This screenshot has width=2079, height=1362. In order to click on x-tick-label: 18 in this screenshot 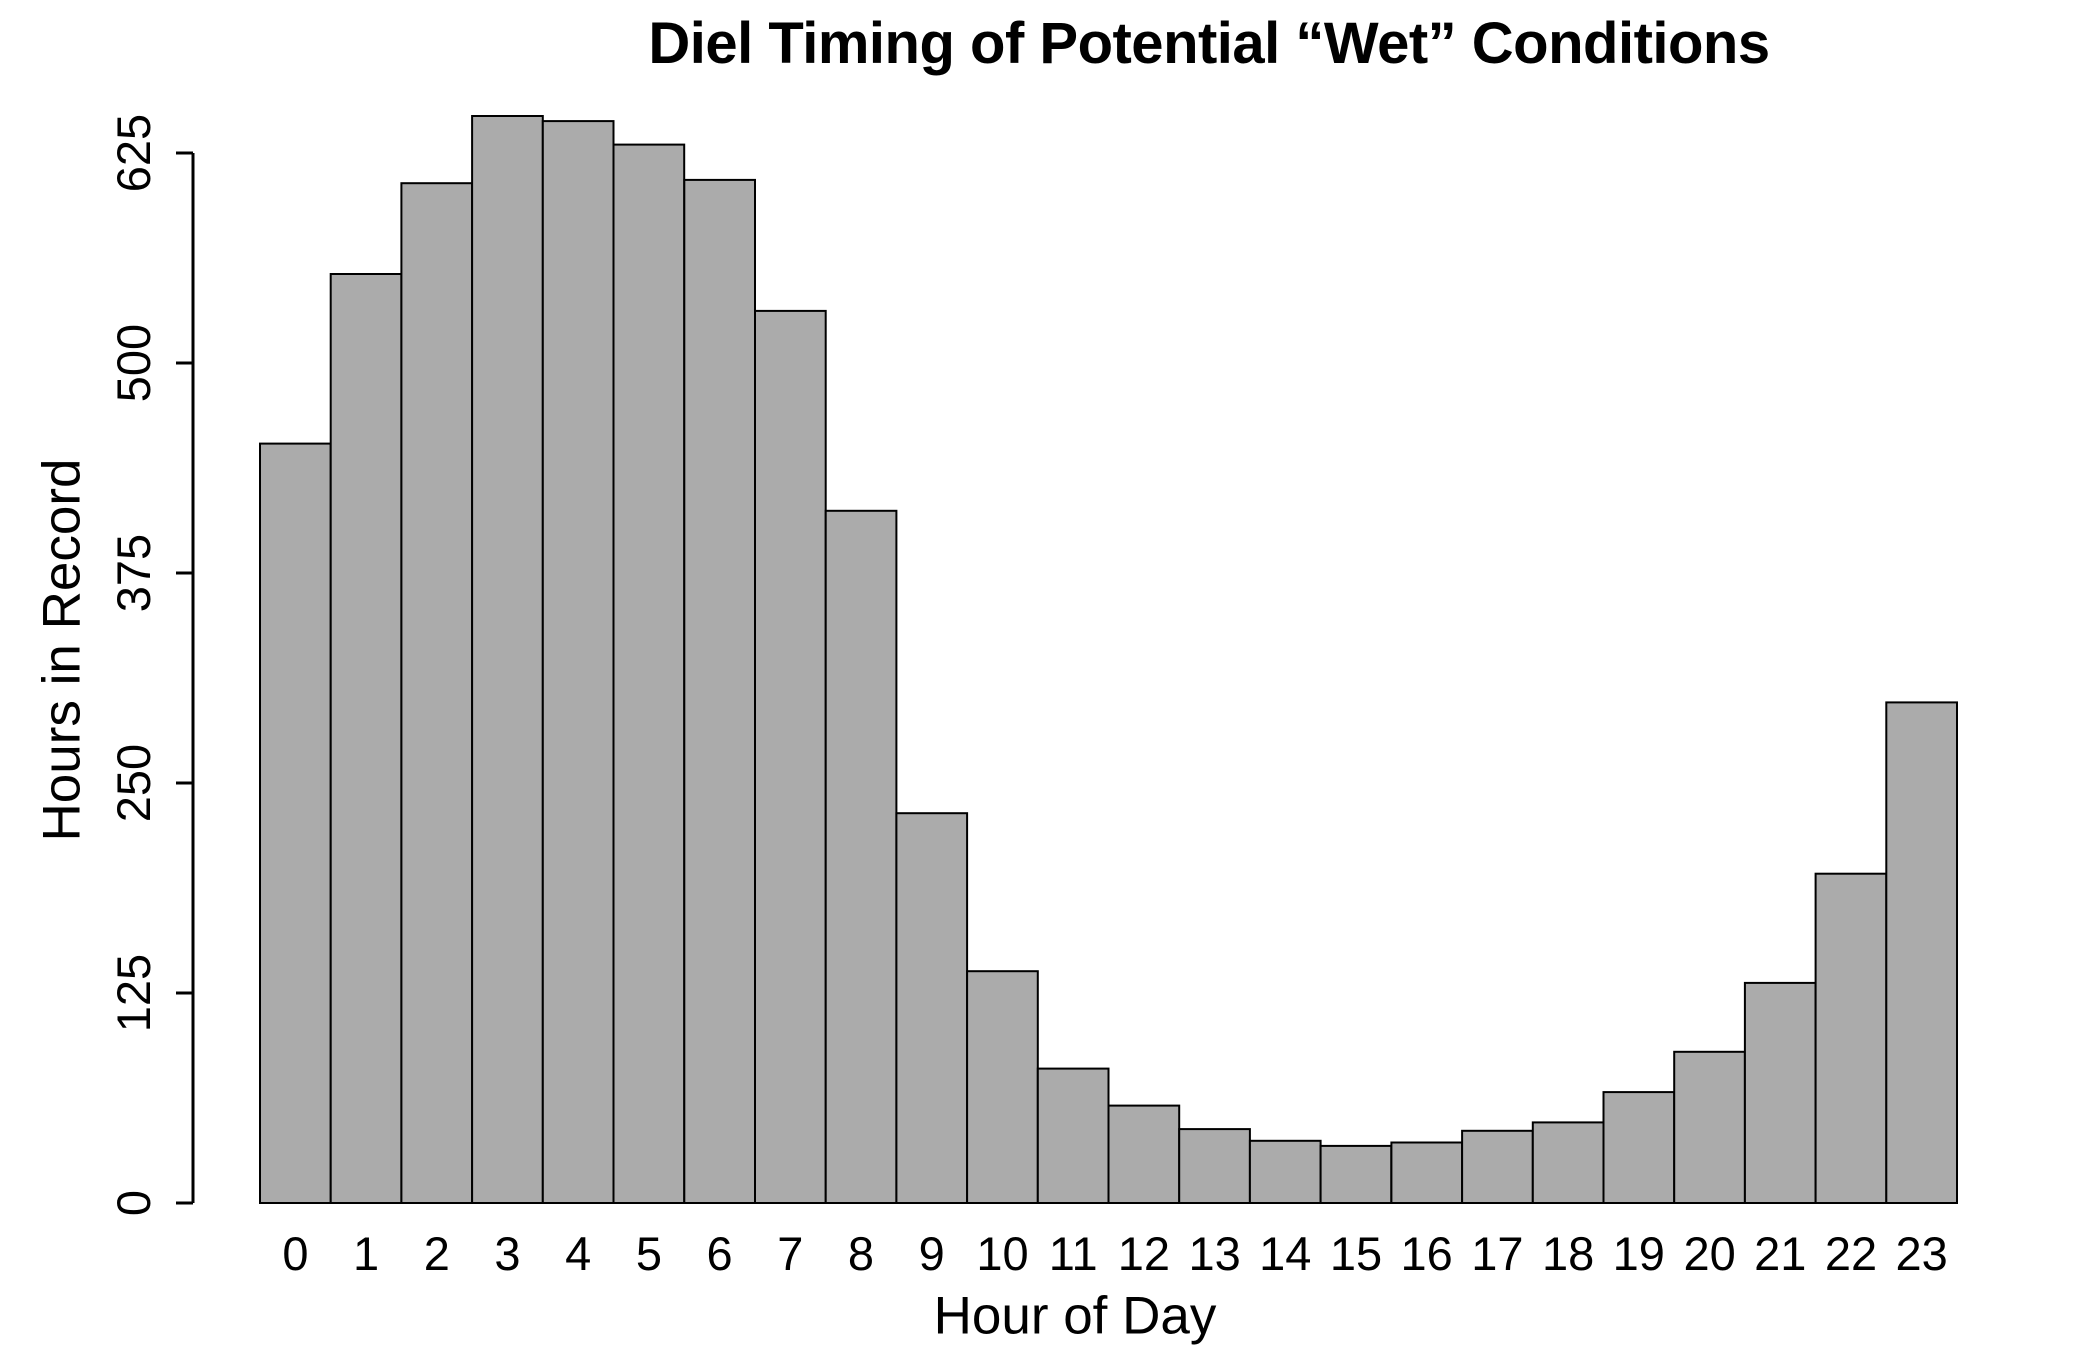, I will do `click(1568, 1253)`.